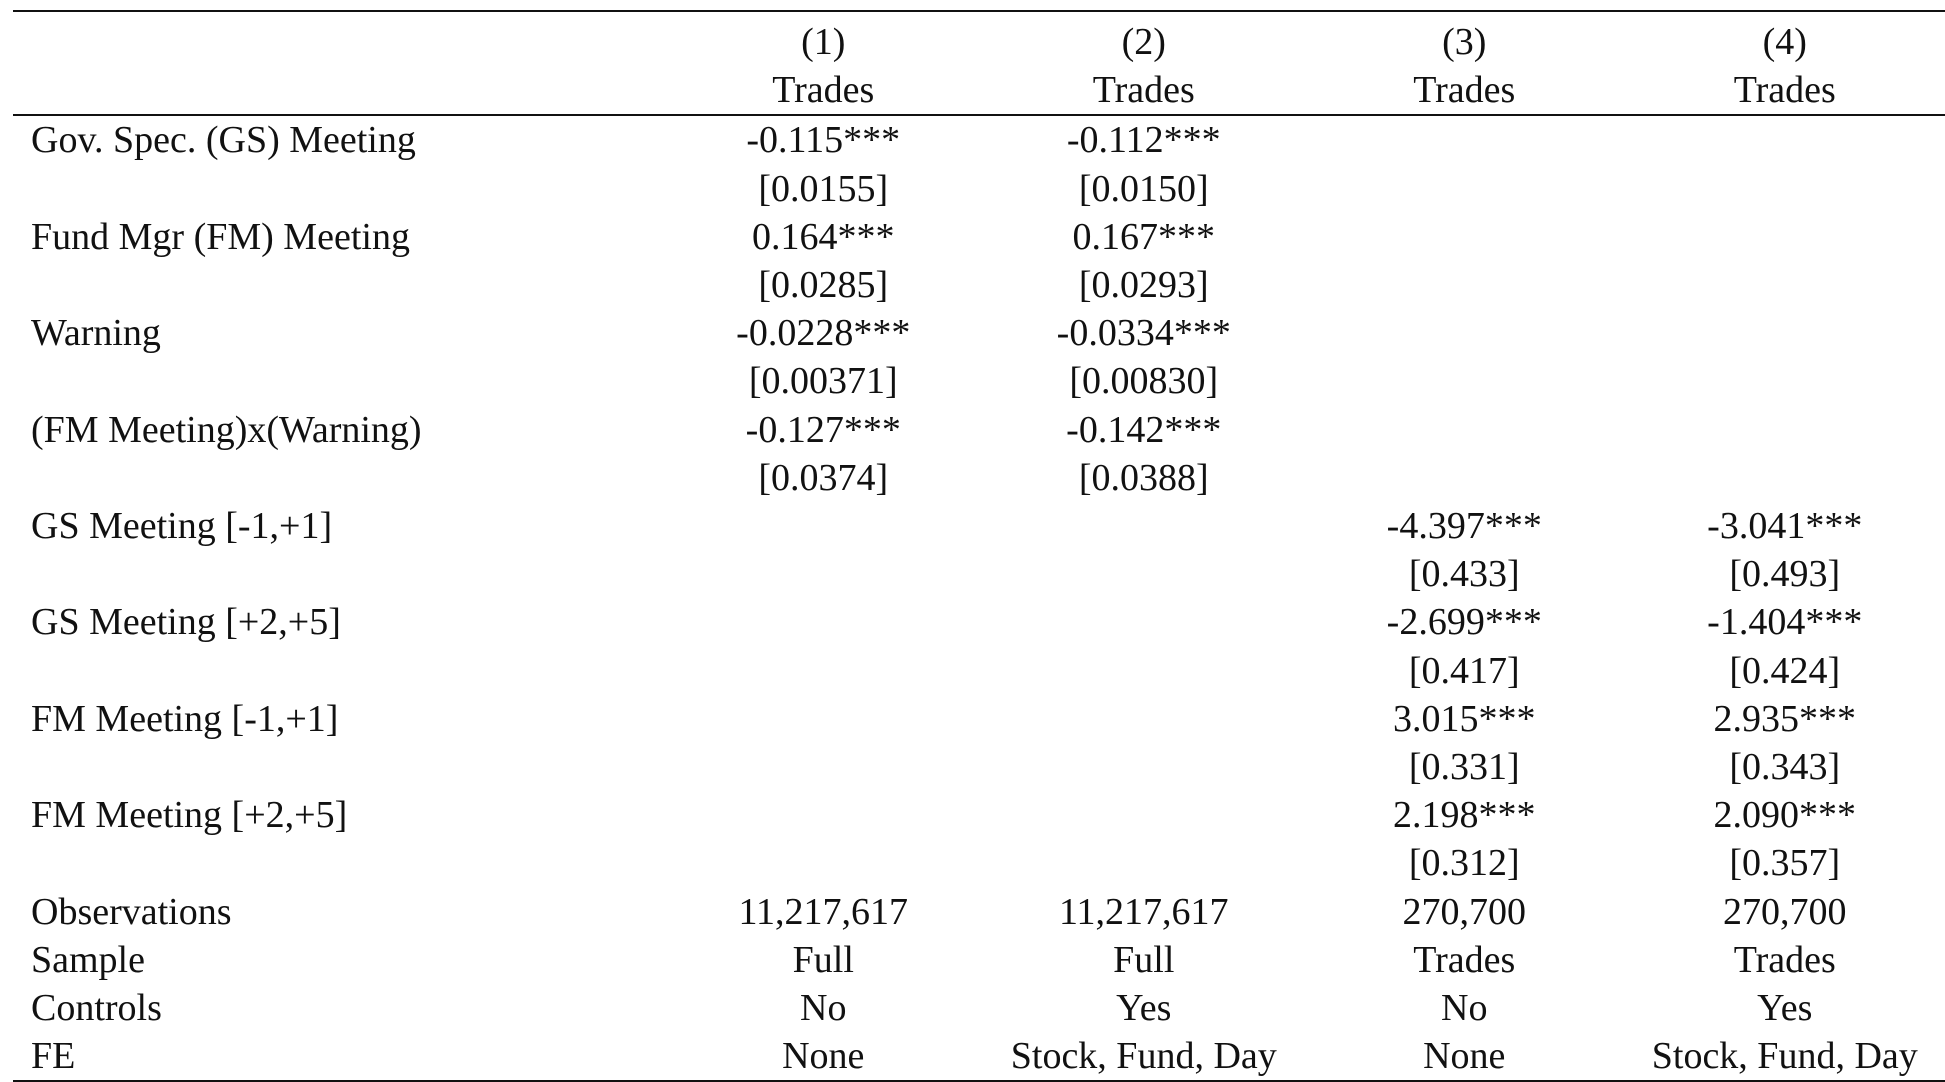  Describe the element at coordinates (223, 140) in the screenshot. I see `row-label: Gov. Spec. (GS) Meeting` at that location.